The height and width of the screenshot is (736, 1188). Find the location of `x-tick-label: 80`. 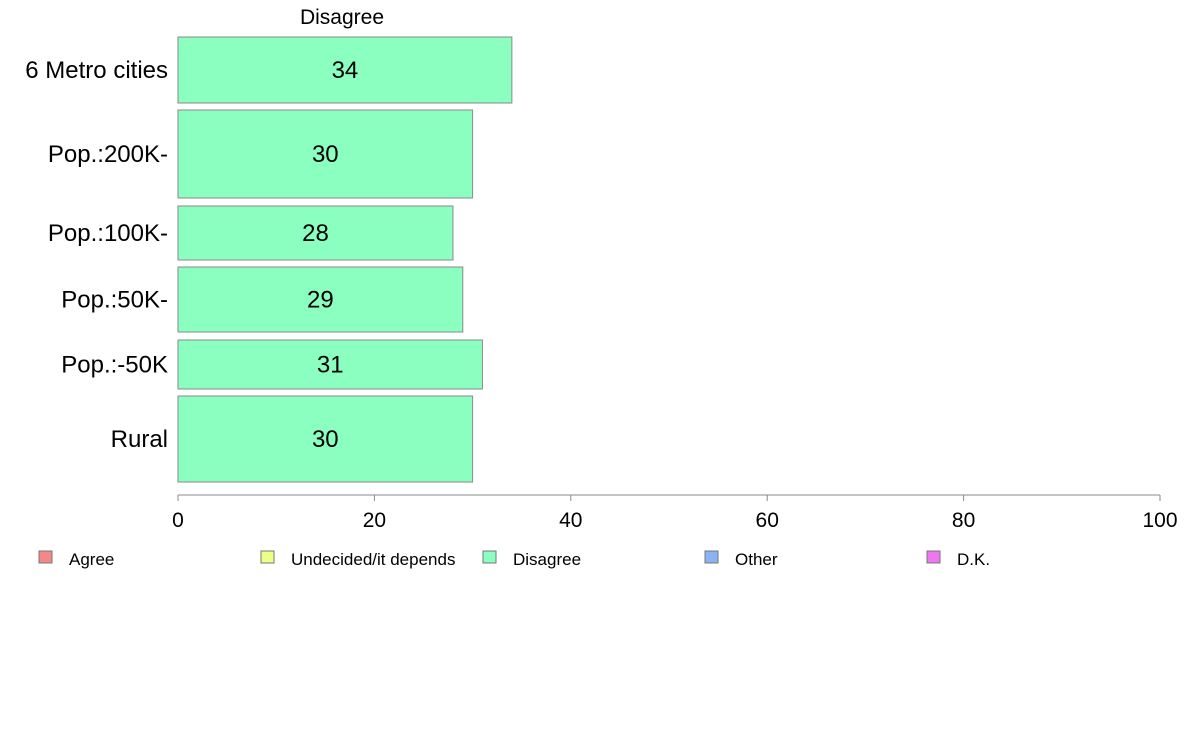

x-tick-label: 80 is located at coordinates (963, 520).